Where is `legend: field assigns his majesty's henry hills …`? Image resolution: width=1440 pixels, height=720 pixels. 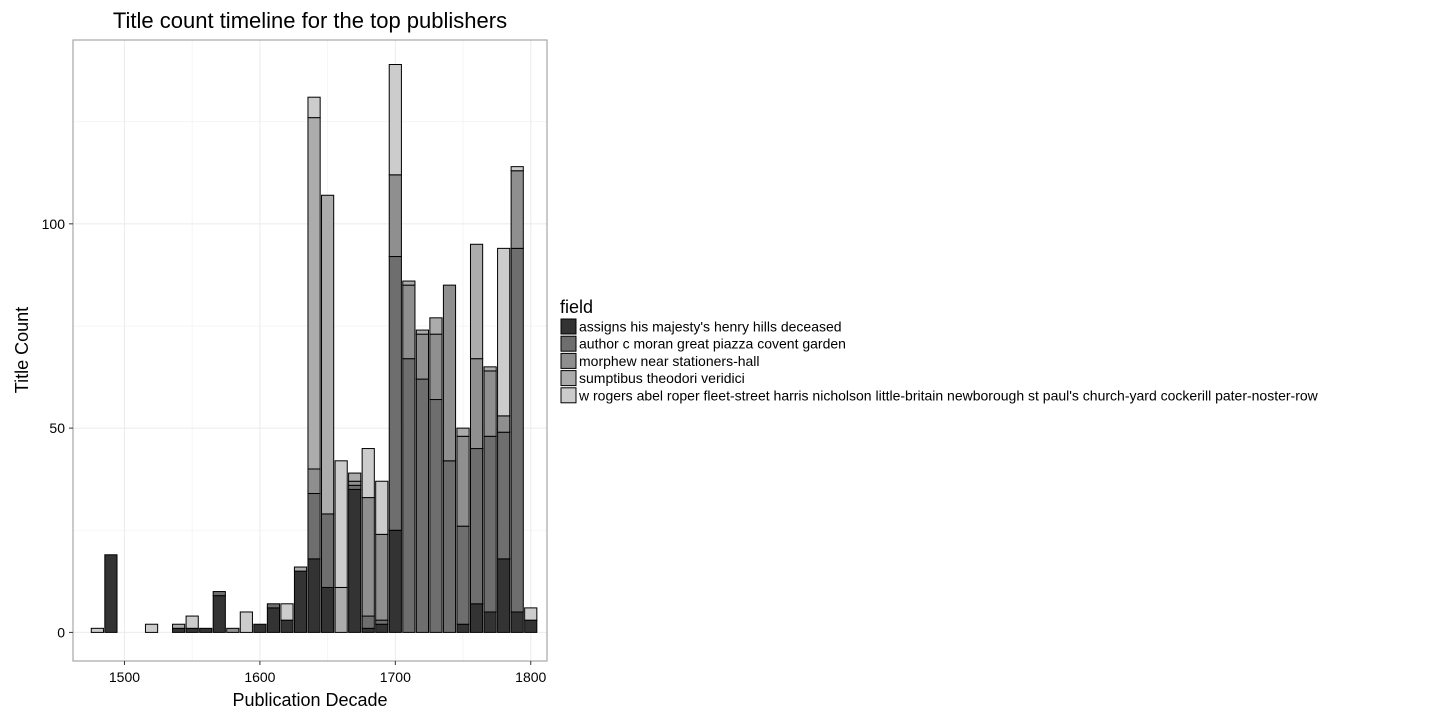
legend: field assigns his majesty's henry hills … is located at coordinates (939, 350).